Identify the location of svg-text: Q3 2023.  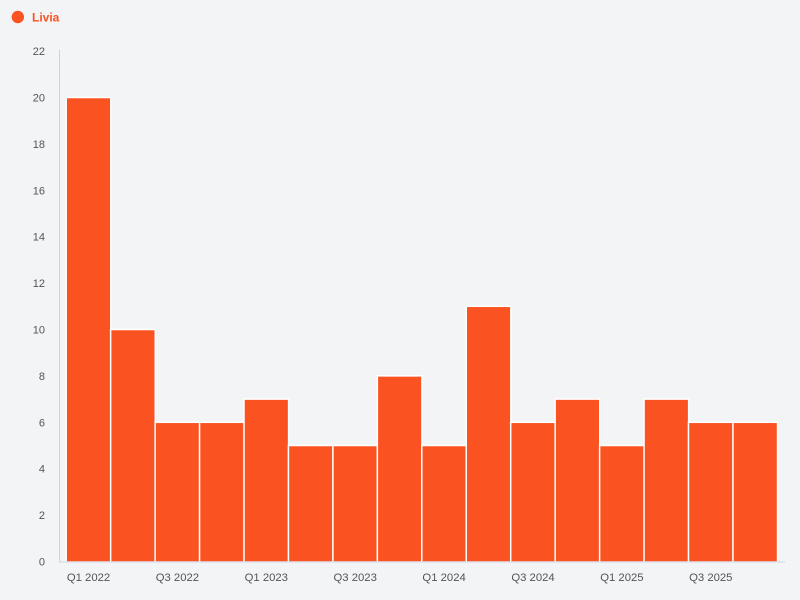
(355, 578).